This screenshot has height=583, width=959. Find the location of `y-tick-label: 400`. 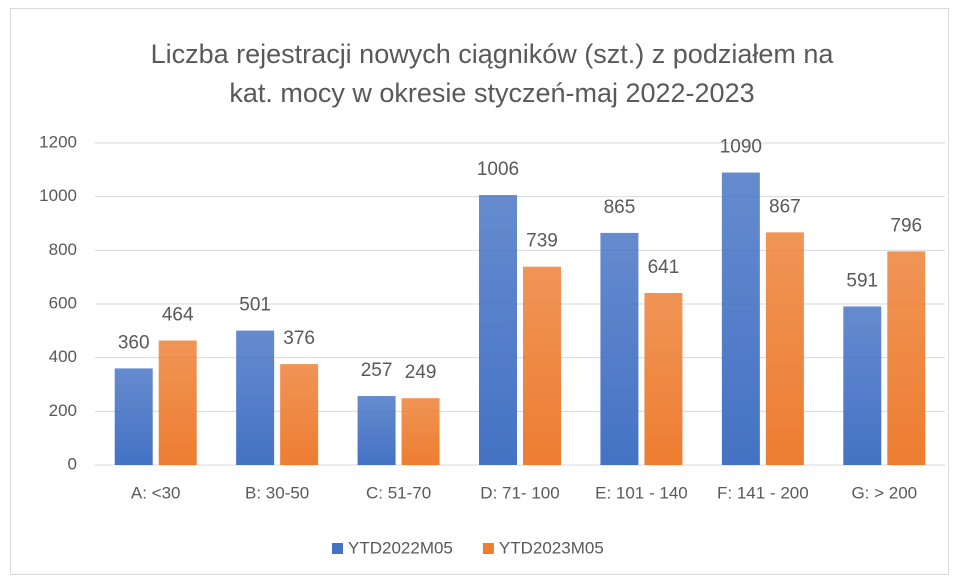

y-tick-label: 400 is located at coordinates (63, 356).